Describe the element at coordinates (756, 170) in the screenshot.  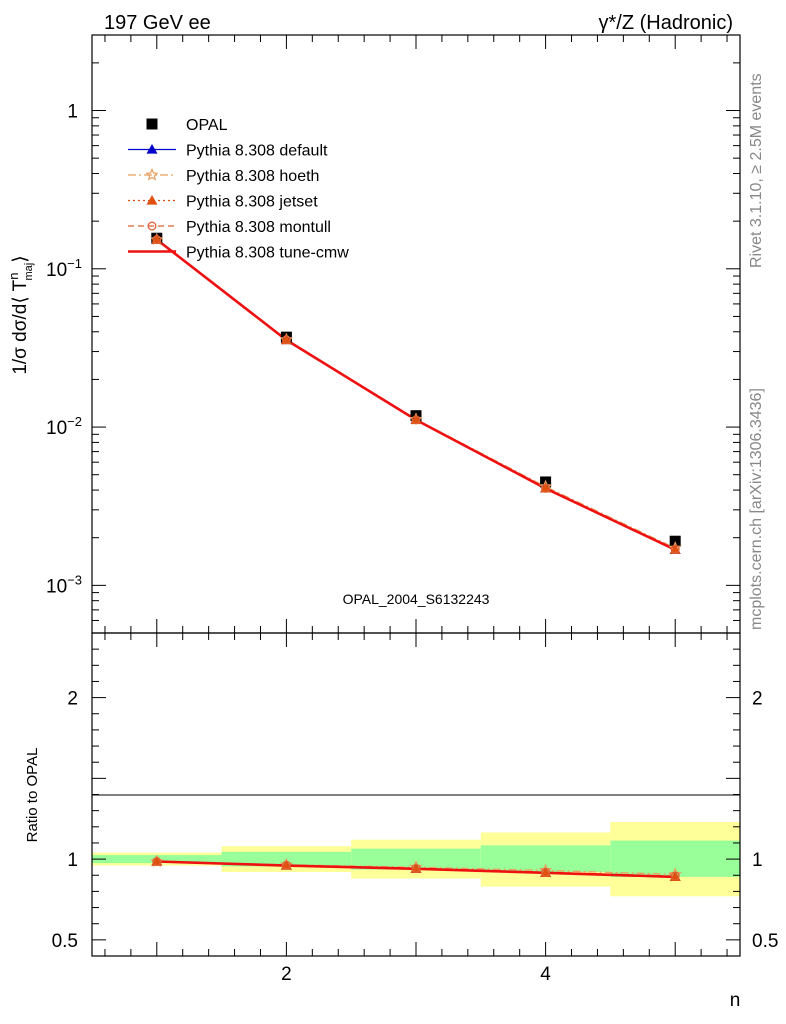
I see `rivet-version-label: Rivet 3.1.10, ≥ 2.5M events` at that location.